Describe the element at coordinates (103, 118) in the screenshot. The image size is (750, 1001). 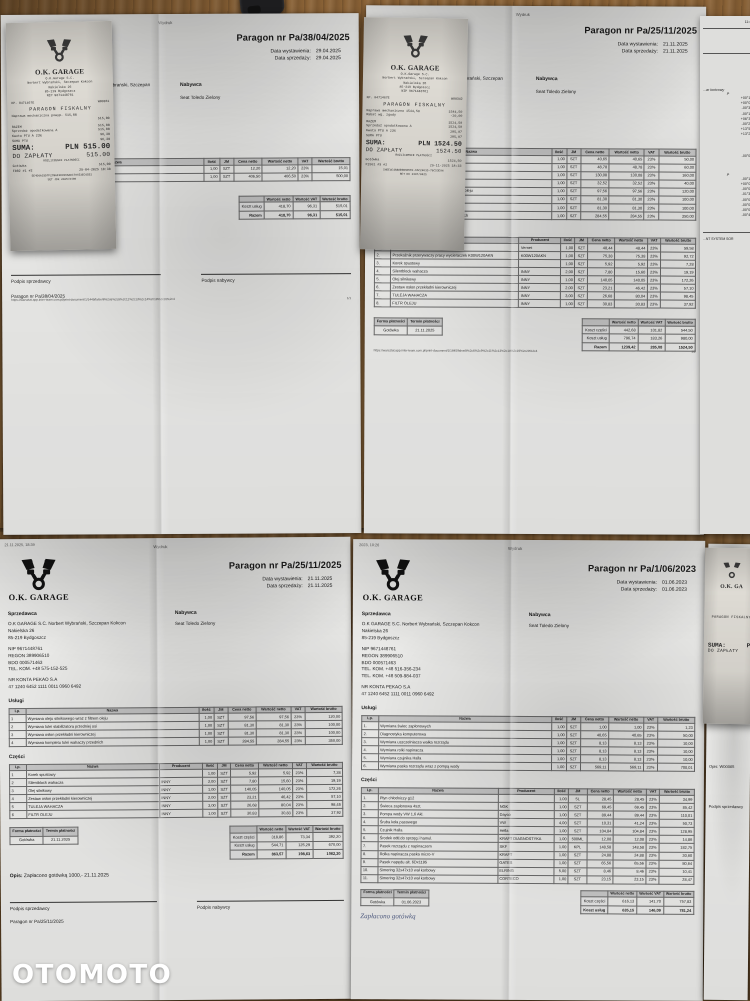
I see `receipt-line1-value: 515,00` at that location.